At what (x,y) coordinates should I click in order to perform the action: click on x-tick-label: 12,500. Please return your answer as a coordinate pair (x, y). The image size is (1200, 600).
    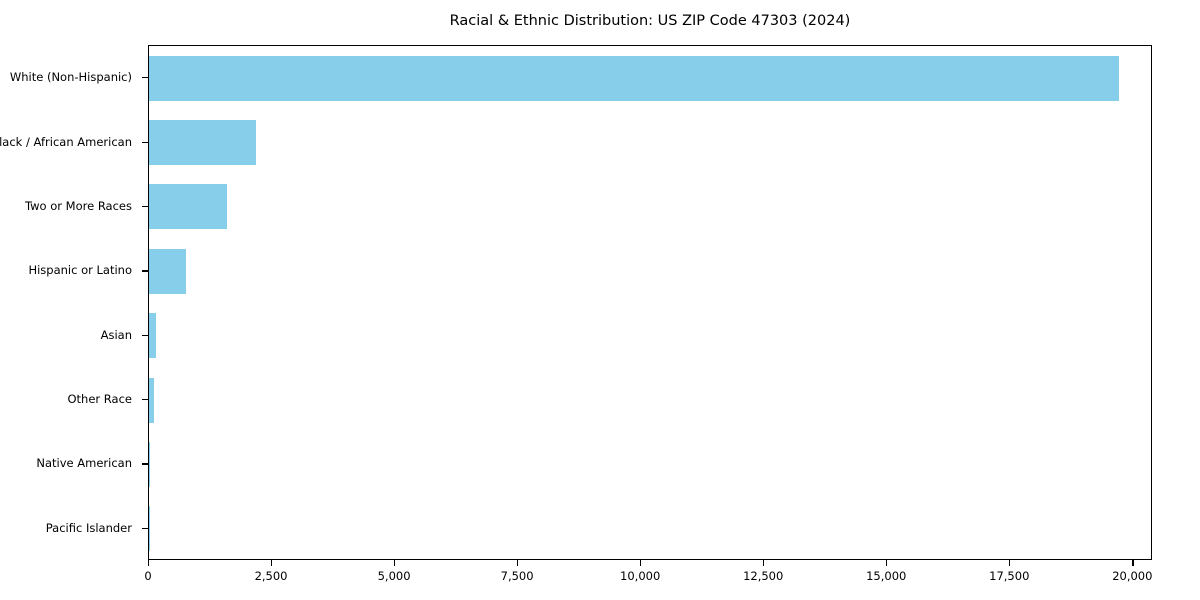
    Looking at the image, I should click on (763, 576).